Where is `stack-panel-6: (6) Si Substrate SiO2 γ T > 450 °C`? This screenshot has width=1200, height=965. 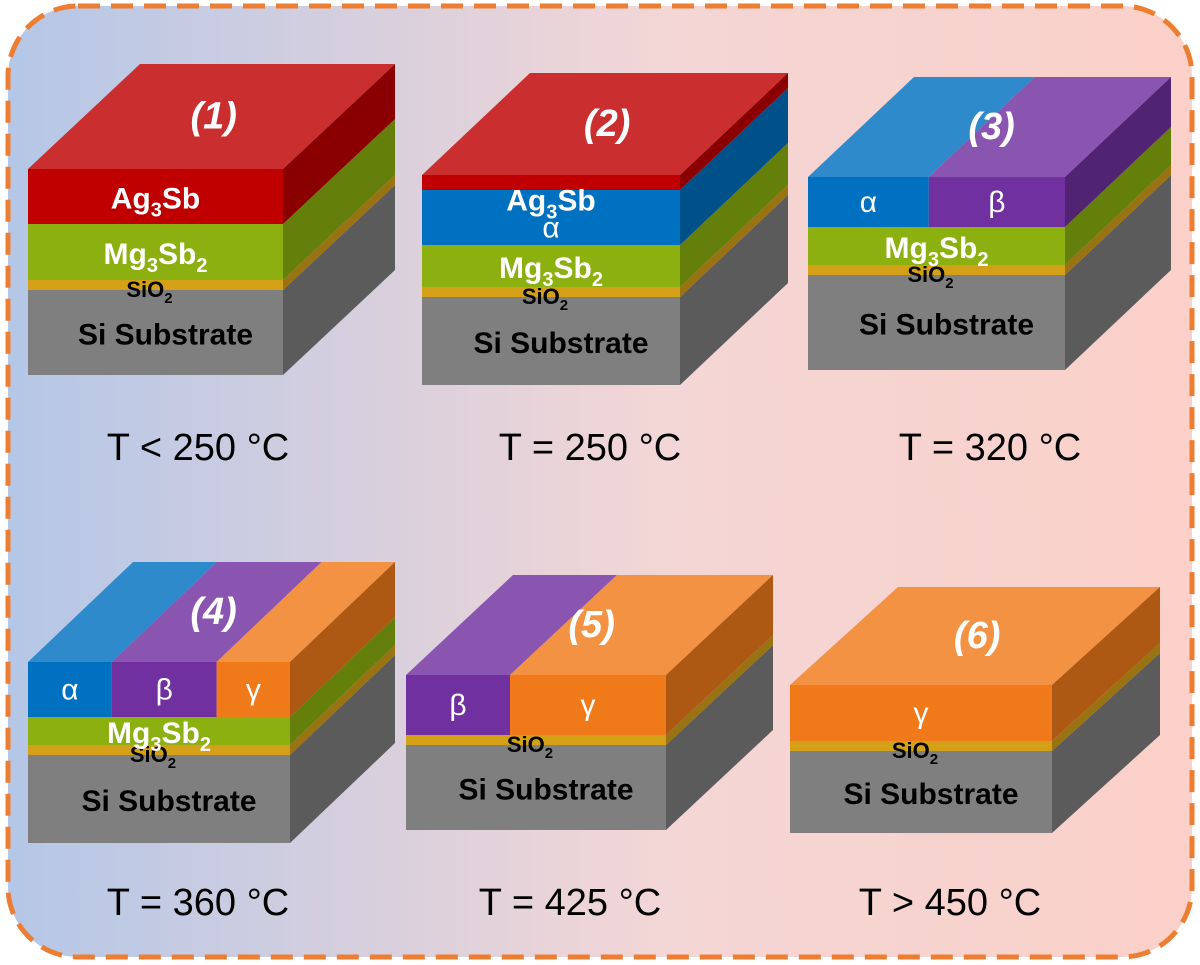 stack-panel-6: (6) Si Substrate SiO2 γ T > 450 °C is located at coordinates (975, 755).